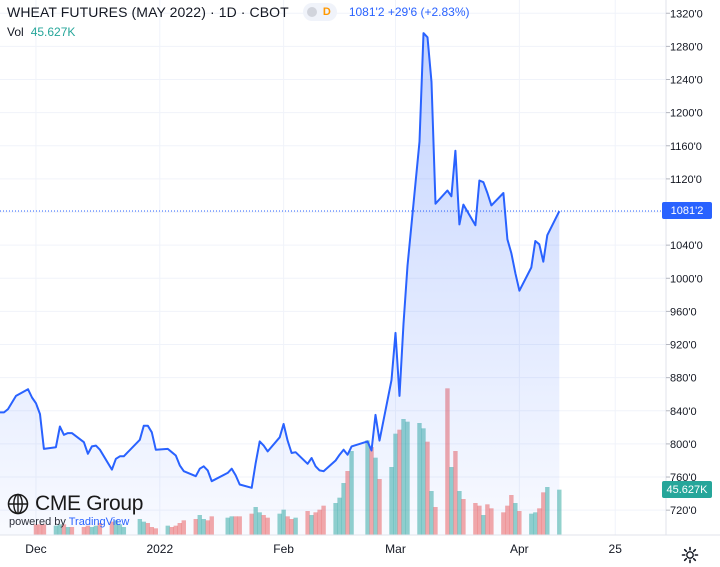 The image size is (720, 567). Describe the element at coordinates (690, 555) in the screenshot. I see `gear-icon` at that location.